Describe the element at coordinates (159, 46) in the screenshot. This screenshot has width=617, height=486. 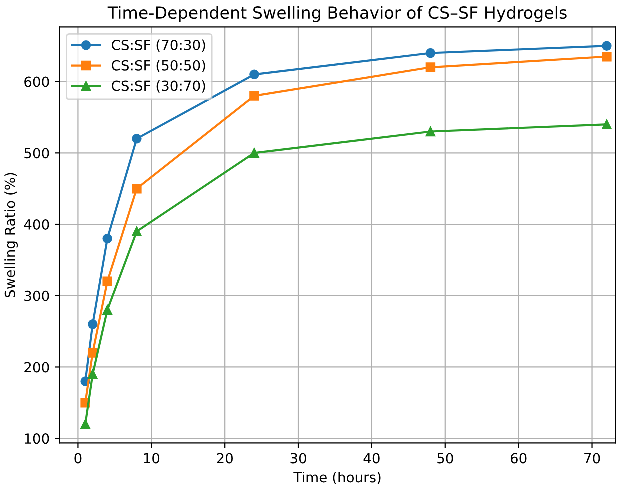
I see `legend-label: CS:SF (70:30)` at that location.